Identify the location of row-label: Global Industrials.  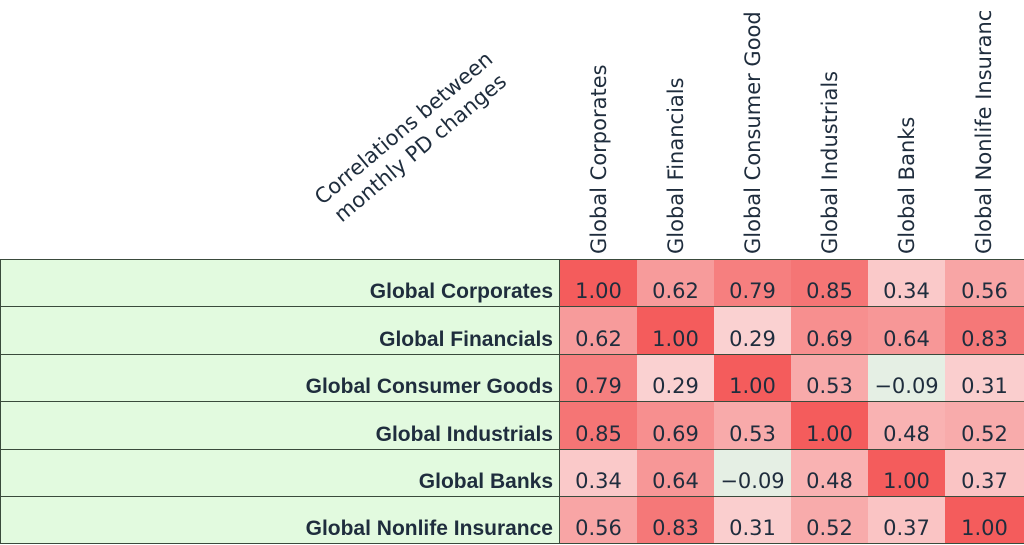
(280, 425).